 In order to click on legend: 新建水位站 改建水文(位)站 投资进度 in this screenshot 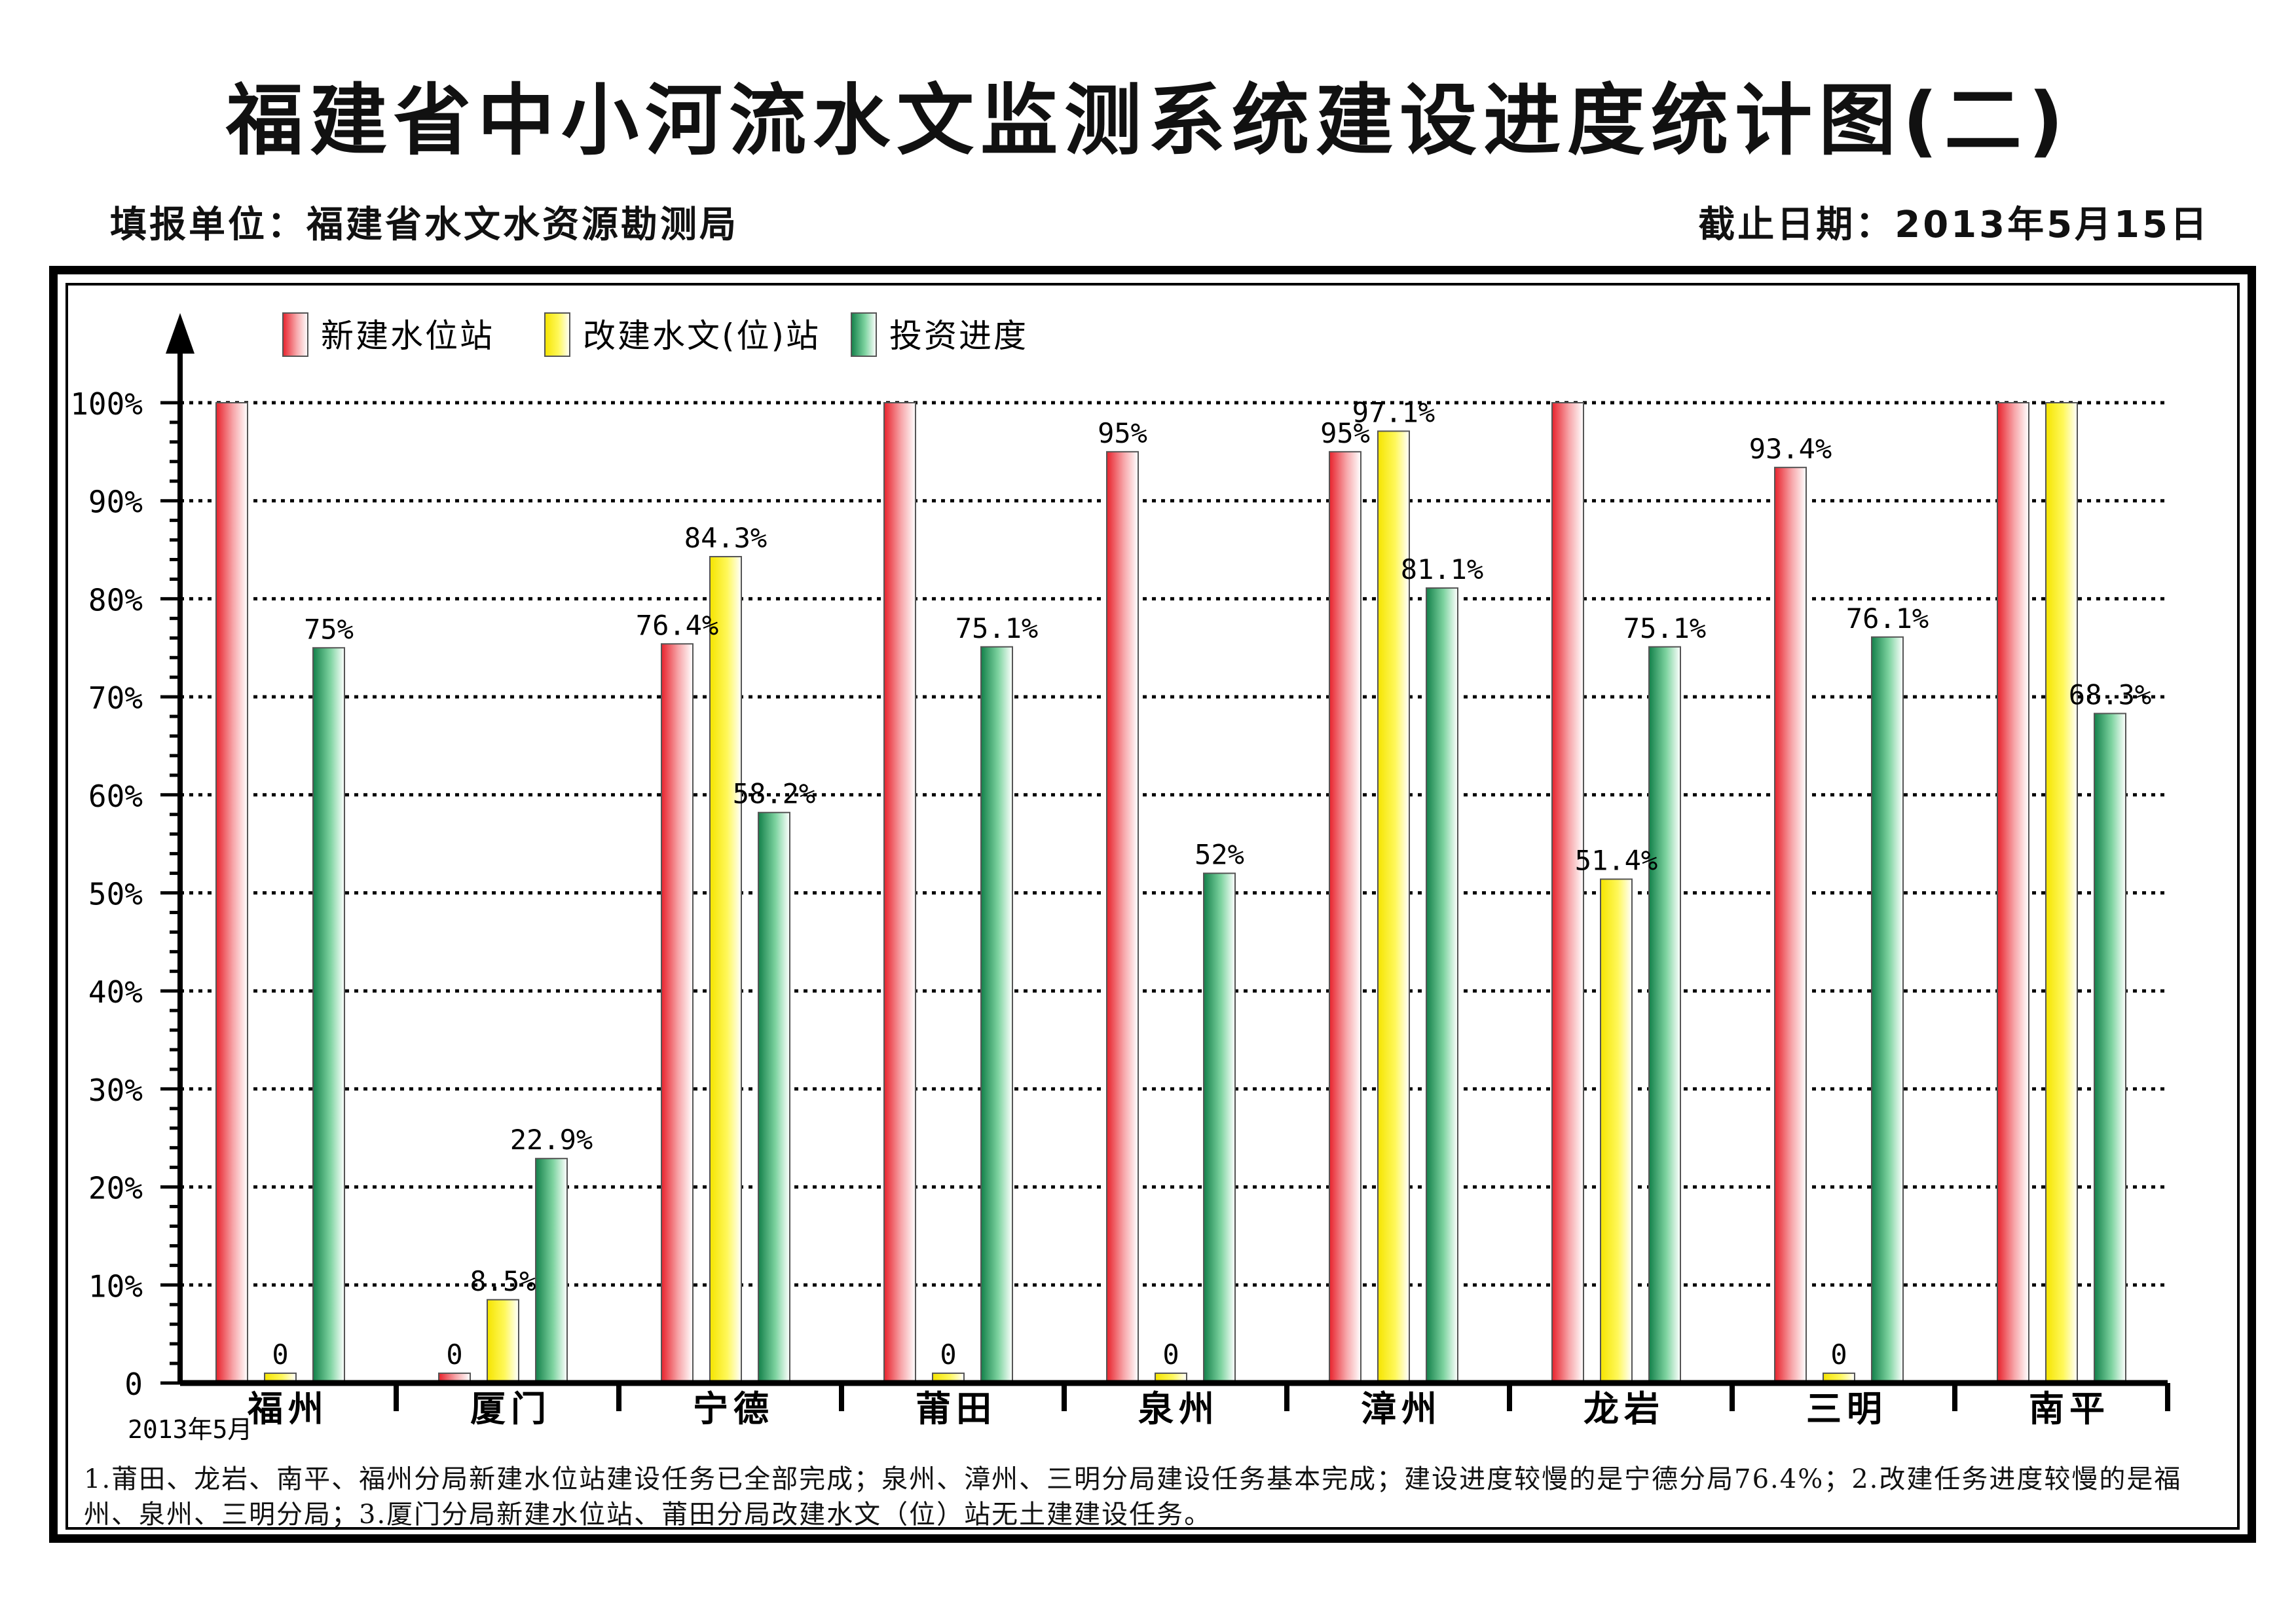, I will do `click(655, 334)`.